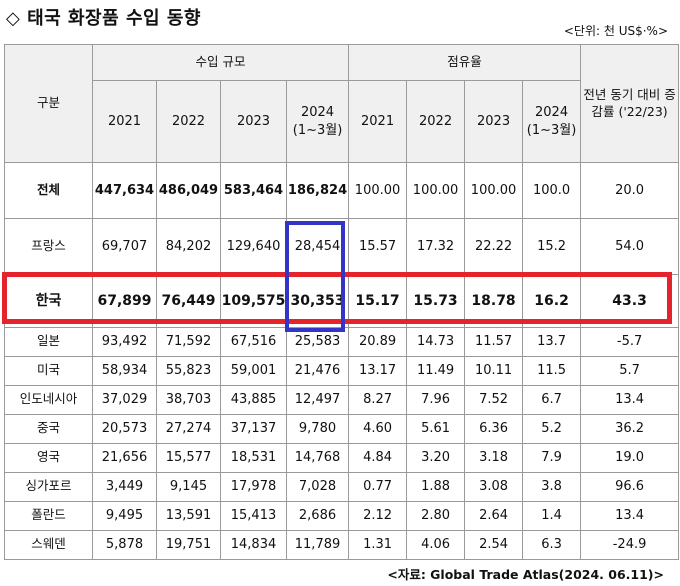  What do you see at coordinates (124, 341) in the screenshot?
I see `cell-2021: 93,492` at bounding box center [124, 341].